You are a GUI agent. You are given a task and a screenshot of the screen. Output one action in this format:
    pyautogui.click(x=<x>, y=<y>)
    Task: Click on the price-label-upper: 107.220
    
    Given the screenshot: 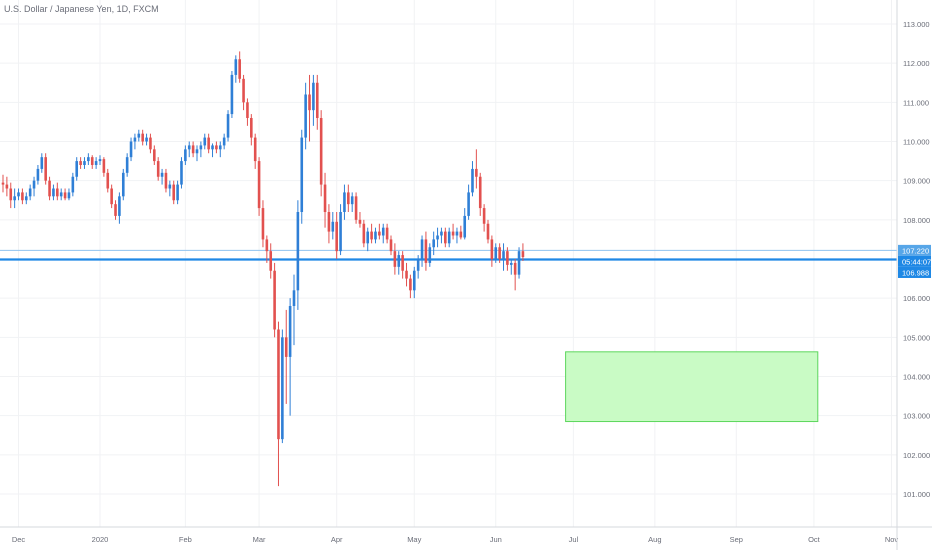 What is the action you would take?
    pyautogui.click(x=915, y=250)
    